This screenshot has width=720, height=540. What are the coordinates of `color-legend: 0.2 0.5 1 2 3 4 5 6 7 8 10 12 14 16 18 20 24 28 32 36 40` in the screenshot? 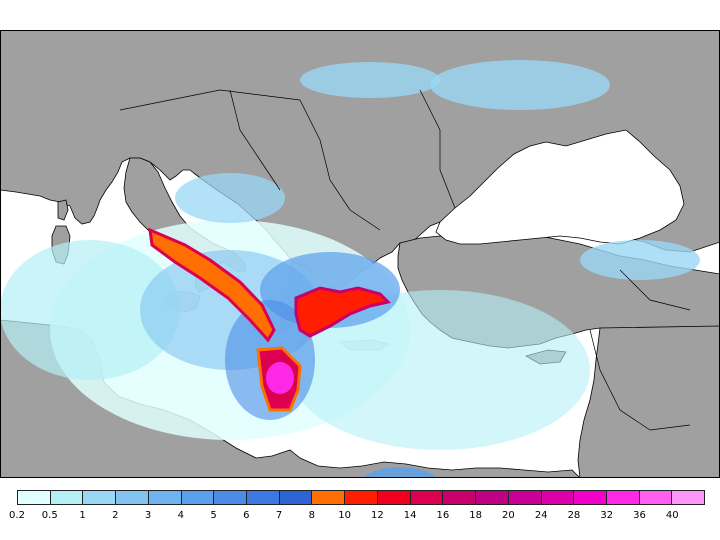 It's located at (360, 510).